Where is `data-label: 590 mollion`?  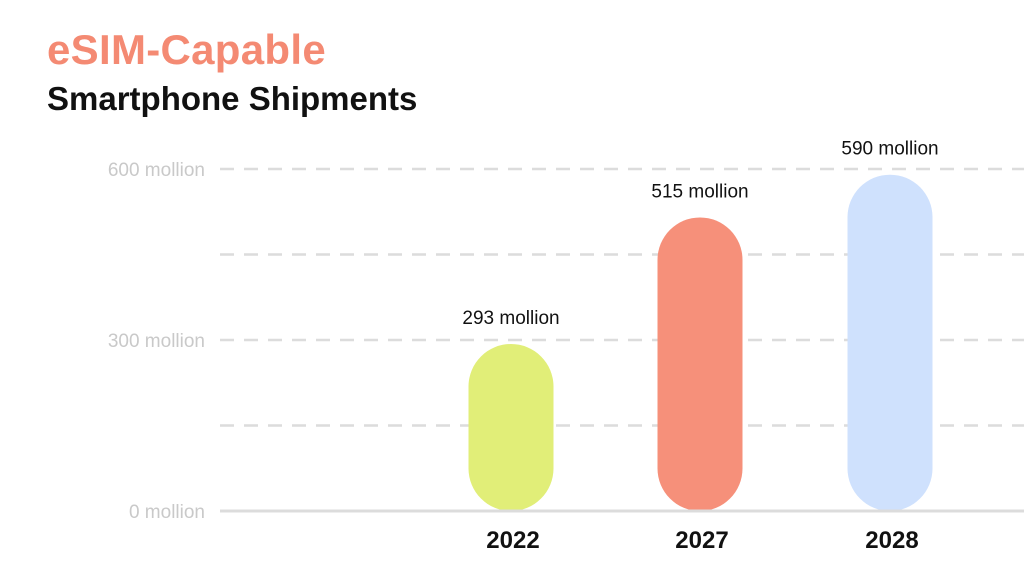 data-label: 590 mollion is located at coordinates (889, 149).